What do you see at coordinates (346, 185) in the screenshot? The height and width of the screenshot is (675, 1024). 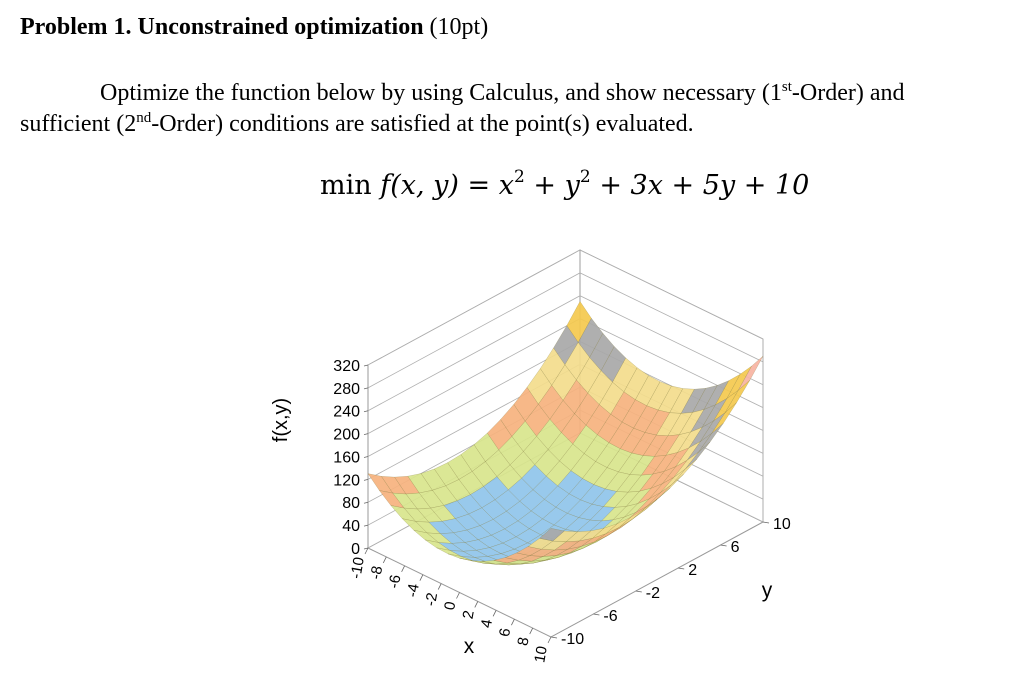 I see `eq-min: min` at bounding box center [346, 185].